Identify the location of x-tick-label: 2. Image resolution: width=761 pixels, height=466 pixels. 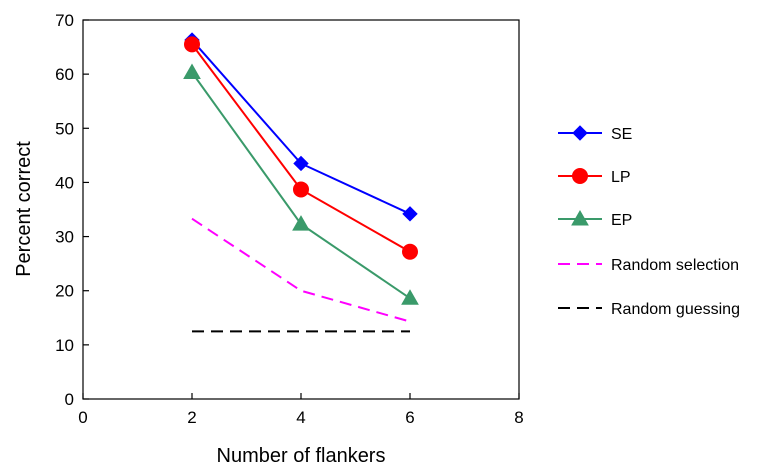
(191, 417).